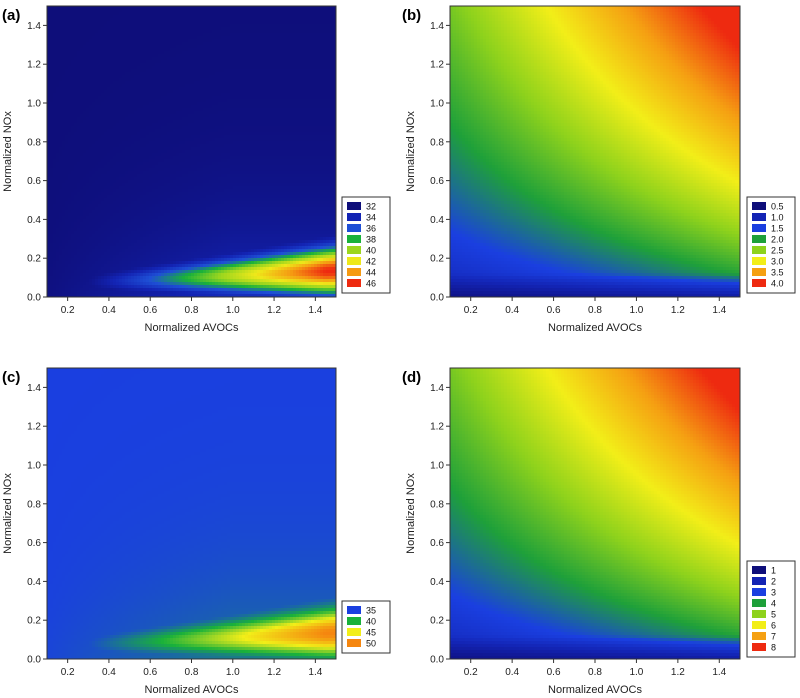  I want to click on y-tick-label-a: 0.6, so click(34, 181).